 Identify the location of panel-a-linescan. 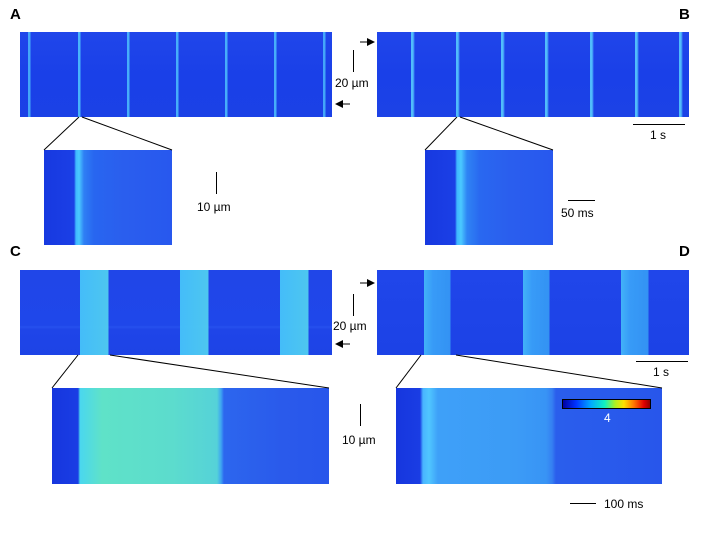
(176, 74).